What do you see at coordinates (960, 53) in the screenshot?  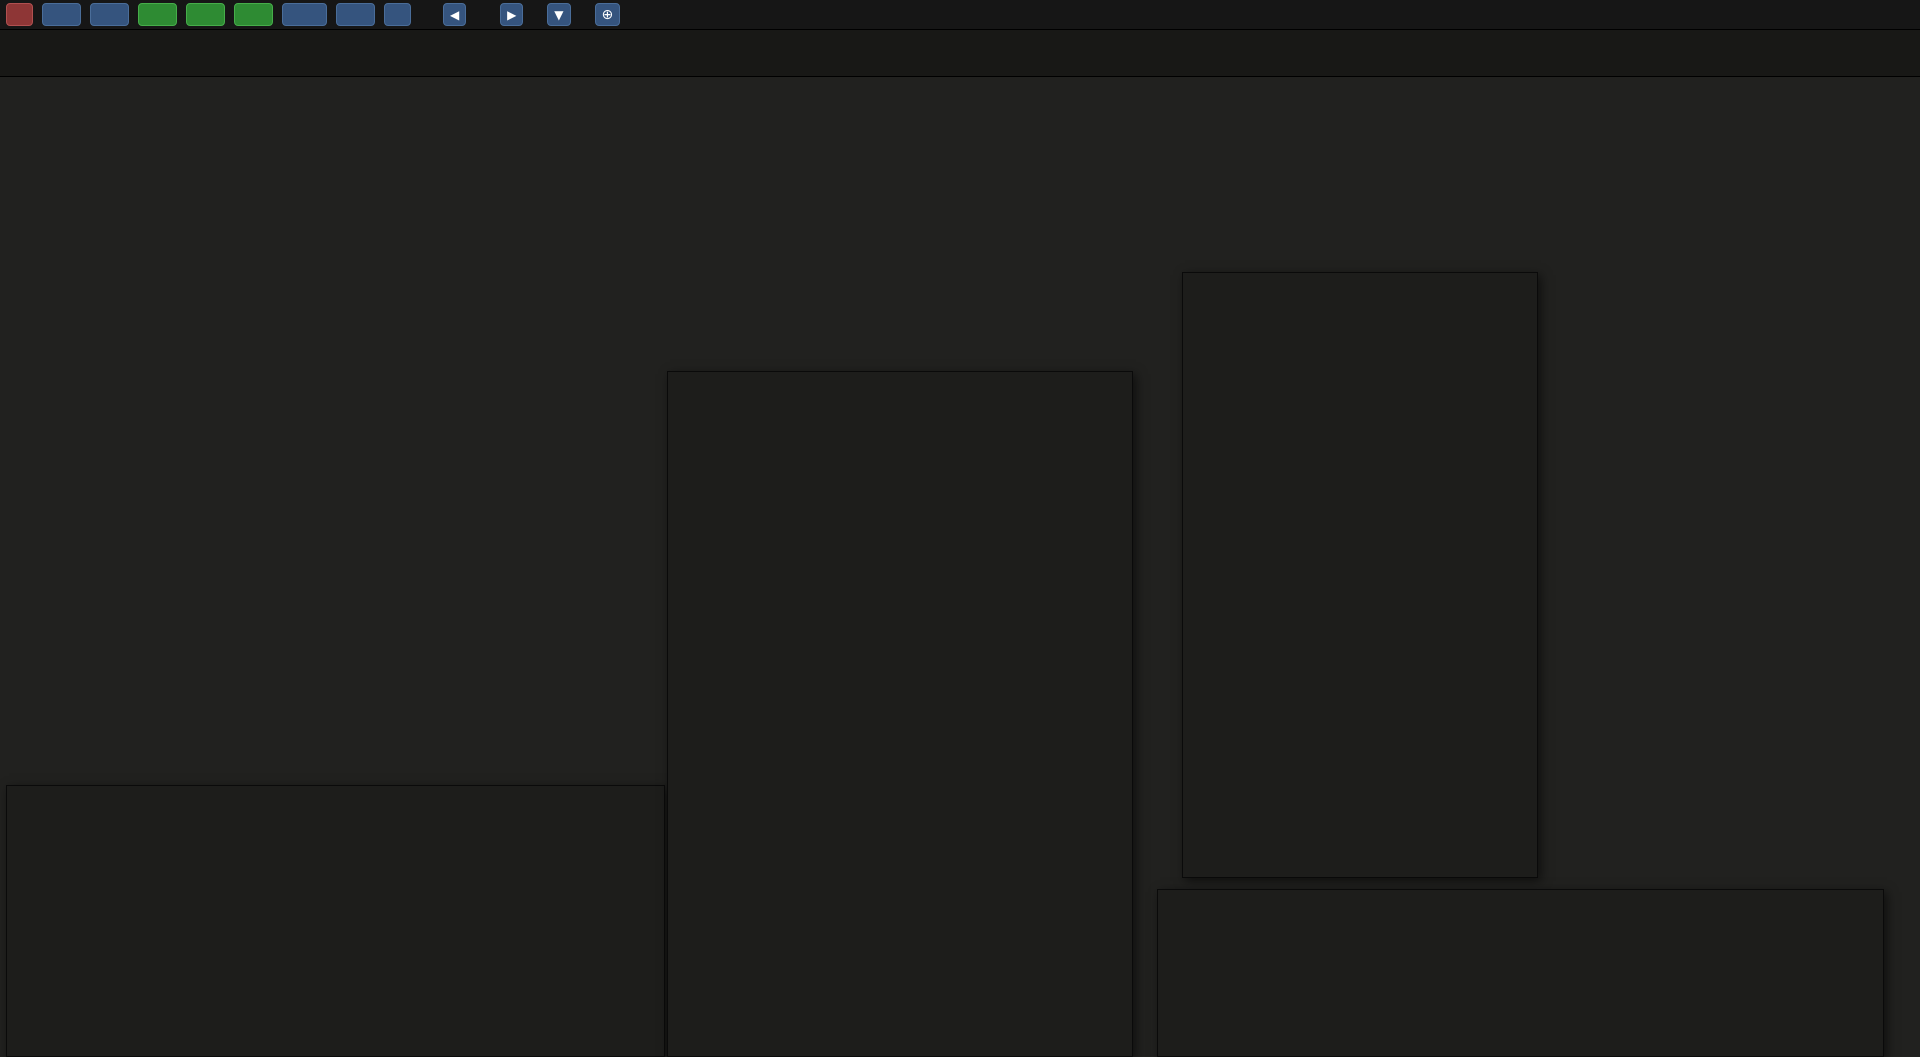 I see `frame-overview` at bounding box center [960, 53].